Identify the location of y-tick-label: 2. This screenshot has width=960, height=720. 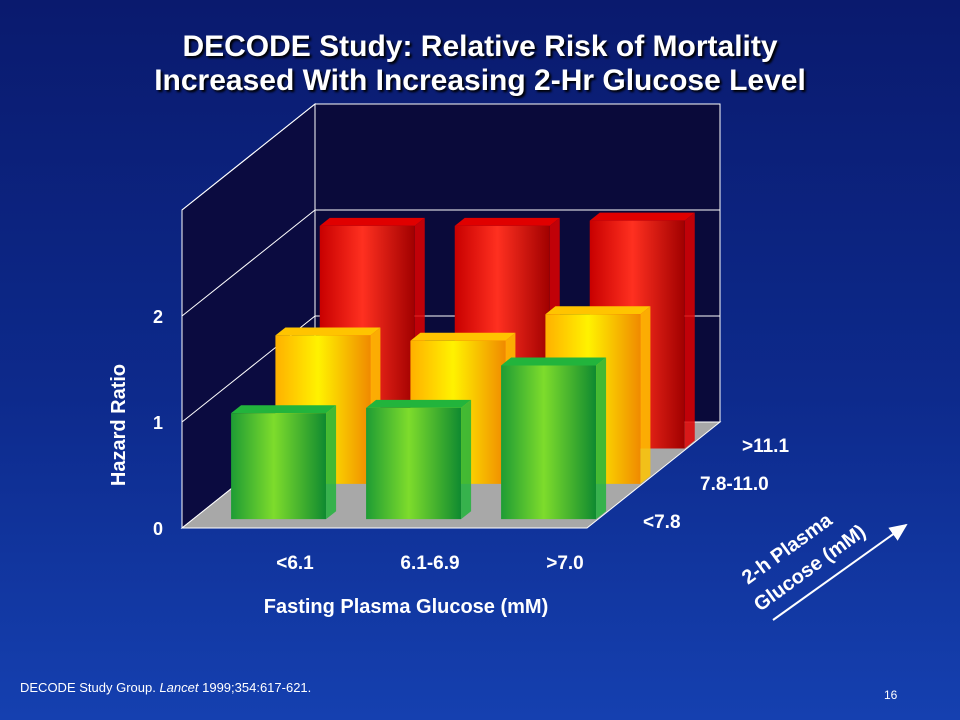
(158, 317).